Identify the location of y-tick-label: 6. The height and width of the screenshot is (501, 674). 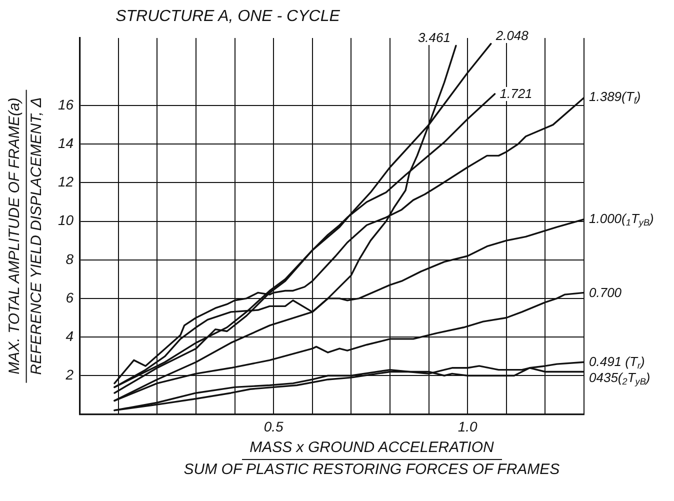
(70, 297).